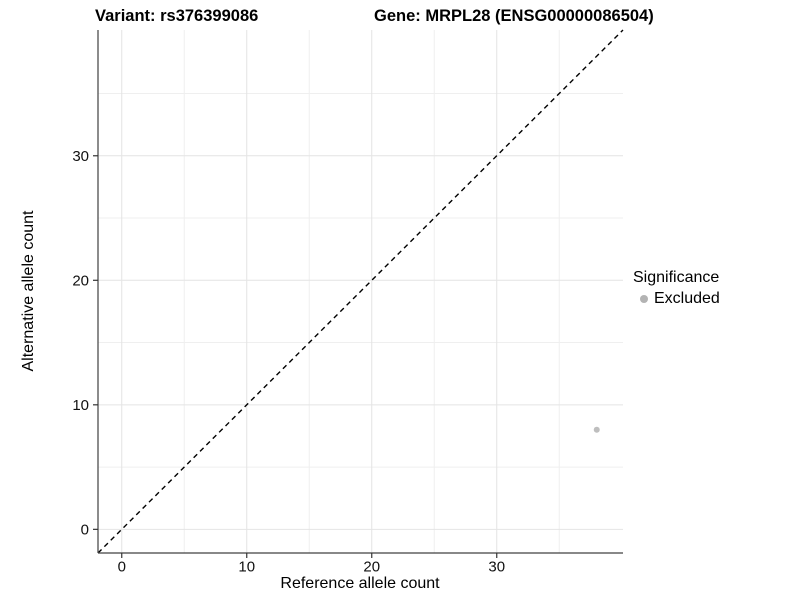  What do you see at coordinates (371, 566) in the screenshot?
I see `x-tick-label: 20` at bounding box center [371, 566].